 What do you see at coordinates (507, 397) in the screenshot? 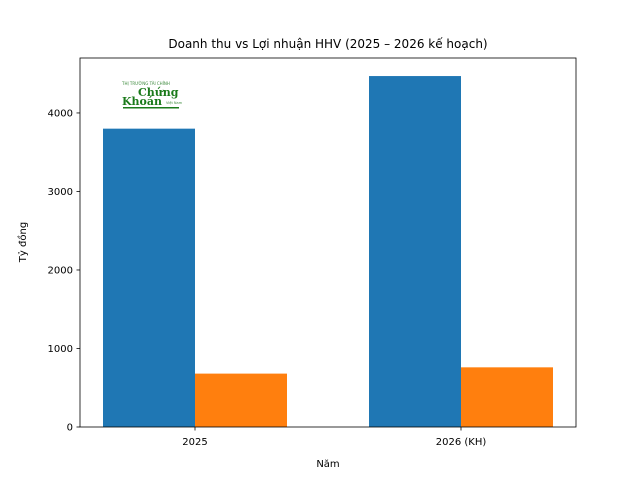
I see `bar-series2-2026-kh` at bounding box center [507, 397].